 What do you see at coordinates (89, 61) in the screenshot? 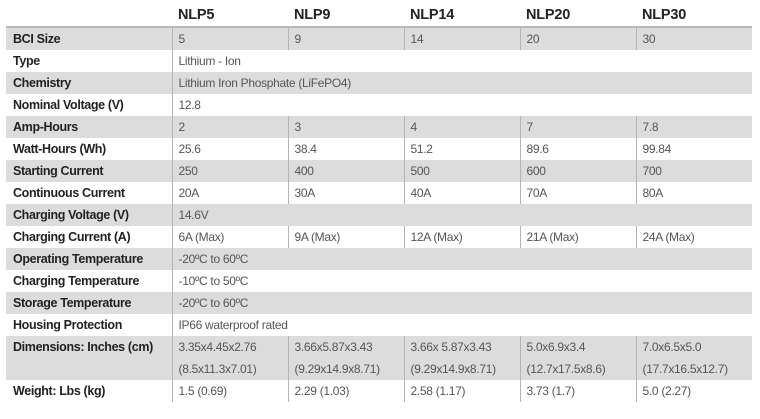
I see `row-label: Type` at bounding box center [89, 61].